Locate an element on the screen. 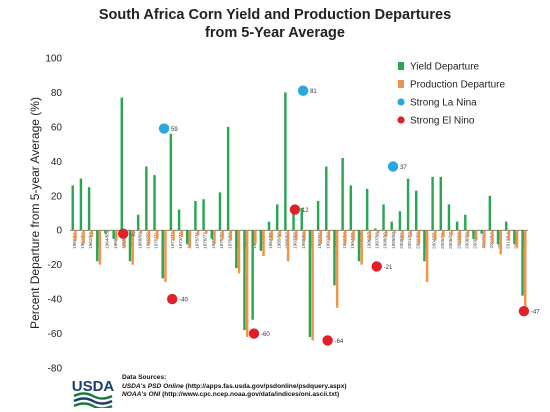  x-category-label: 1976/77 is located at coordinates (205, 240).